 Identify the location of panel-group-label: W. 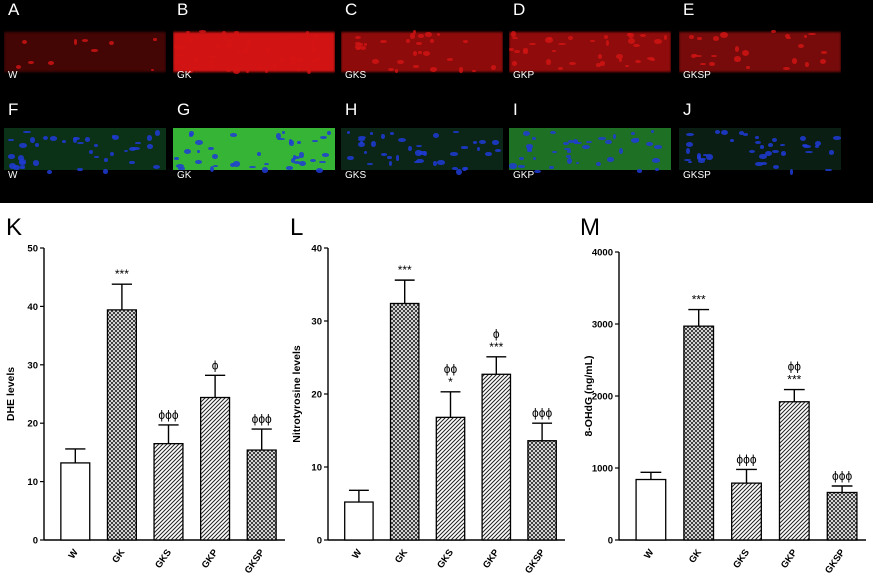
(13, 175).